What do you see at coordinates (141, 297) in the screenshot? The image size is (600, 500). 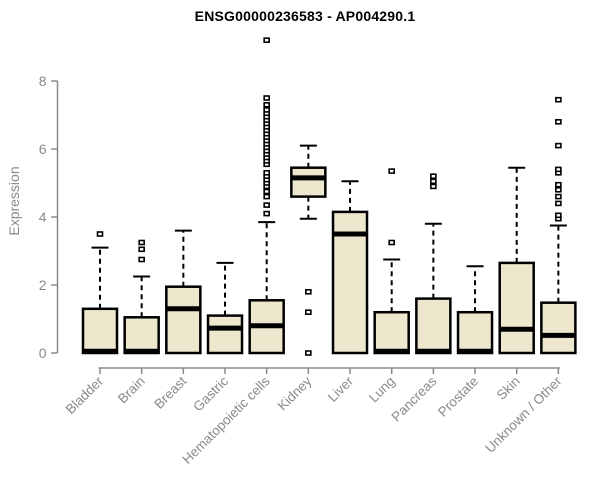 I see `boxplot-brain` at bounding box center [141, 297].